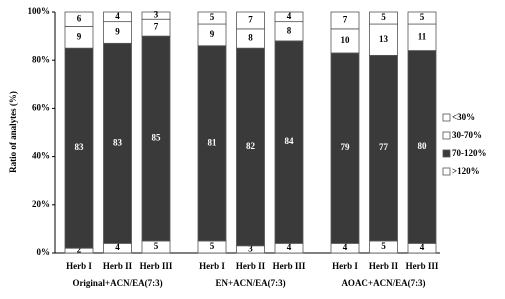 The height and width of the screenshot is (299, 505). I want to click on group-label: AOAC+ACN/EA(7:3), so click(383, 283).